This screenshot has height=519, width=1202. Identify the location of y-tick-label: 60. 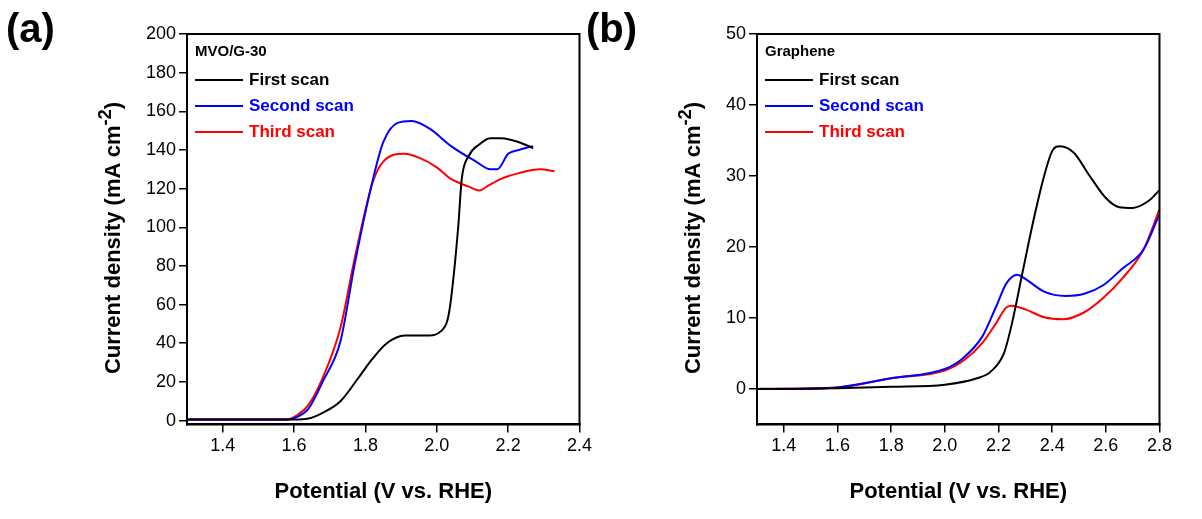
(166, 303).